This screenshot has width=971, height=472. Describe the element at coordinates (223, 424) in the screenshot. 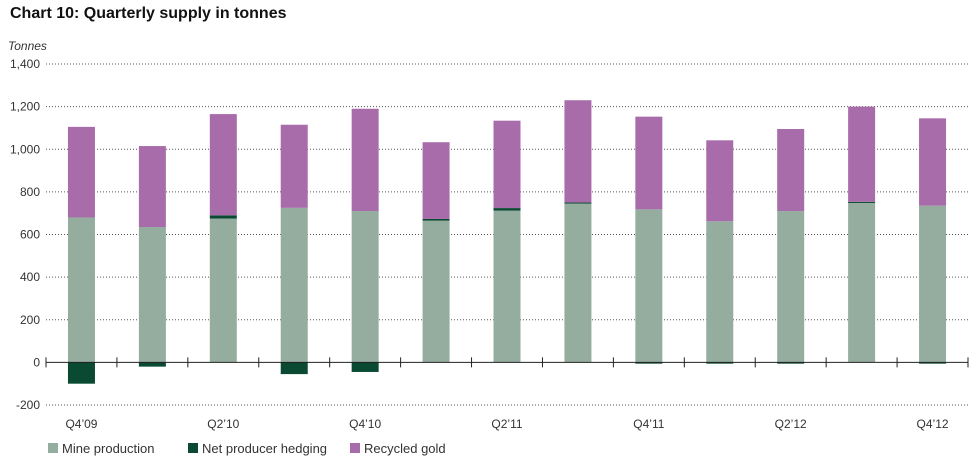

I see `x-tick-label: Q2’10` at that location.